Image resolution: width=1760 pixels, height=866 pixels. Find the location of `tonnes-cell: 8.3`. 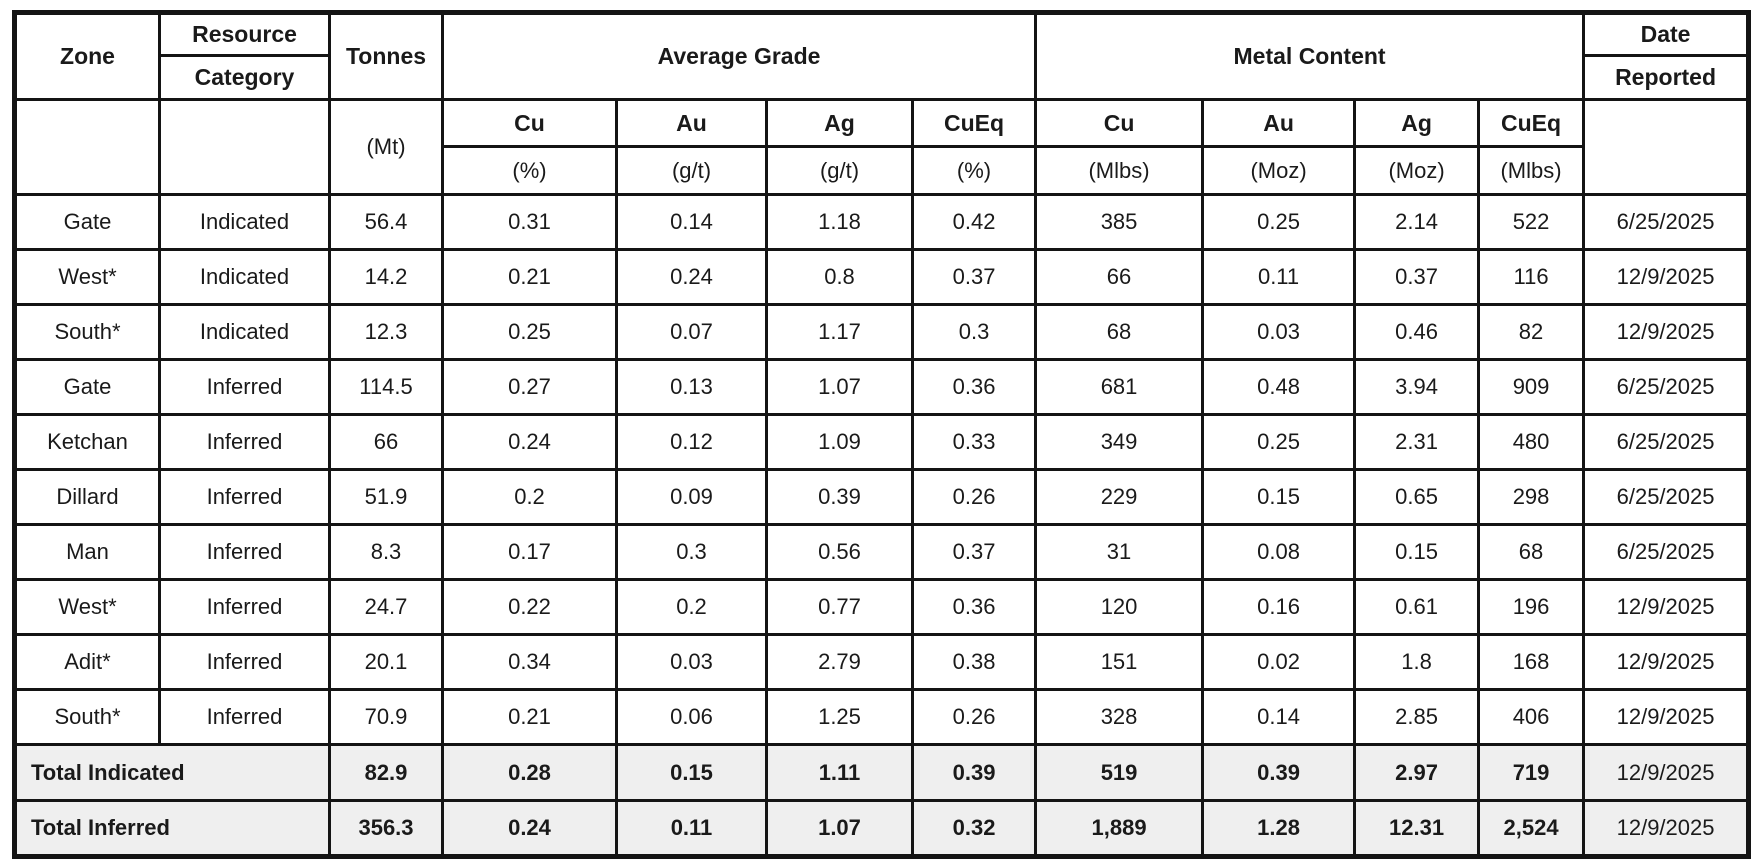

tonnes-cell: 8.3 is located at coordinates (386, 552).